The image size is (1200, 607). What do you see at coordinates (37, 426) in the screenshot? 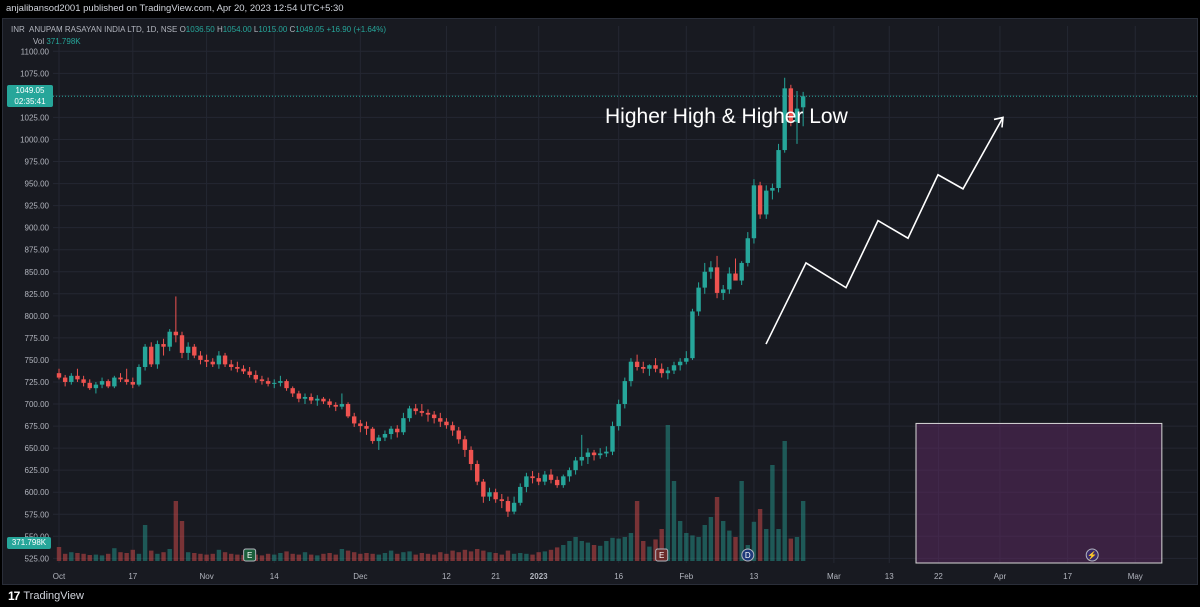
I see `y-tick-label: 675.00` at bounding box center [37, 426].